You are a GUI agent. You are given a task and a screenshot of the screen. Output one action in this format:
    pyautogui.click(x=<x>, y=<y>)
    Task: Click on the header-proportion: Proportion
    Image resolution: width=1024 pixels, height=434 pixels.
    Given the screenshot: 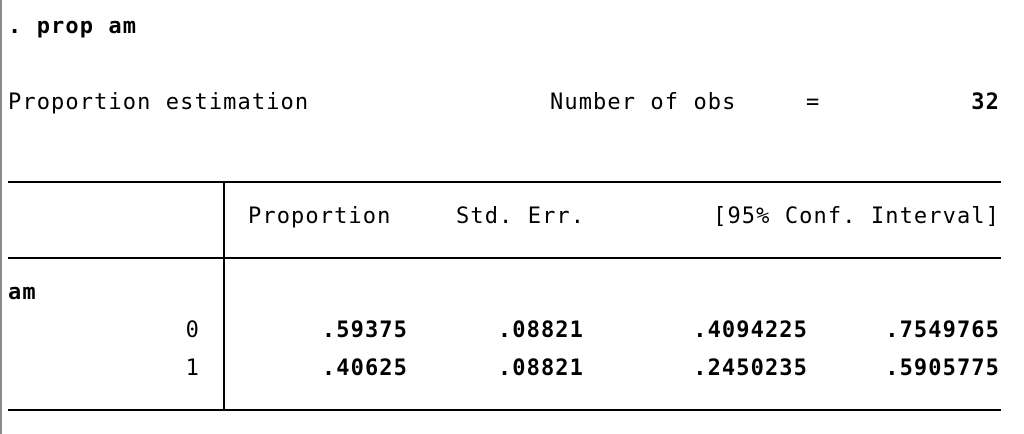 What is the action you would take?
    pyautogui.click(x=320, y=216)
    